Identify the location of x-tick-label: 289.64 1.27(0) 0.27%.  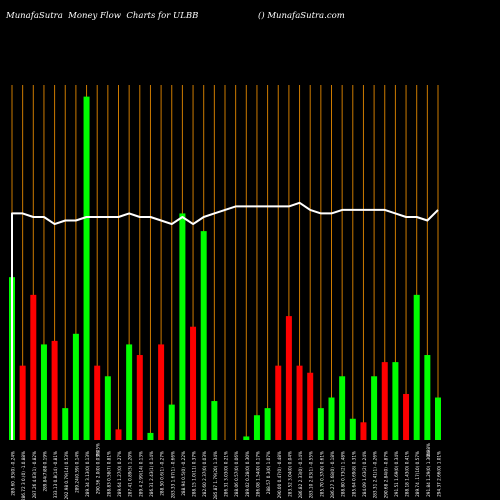
(119, 474).